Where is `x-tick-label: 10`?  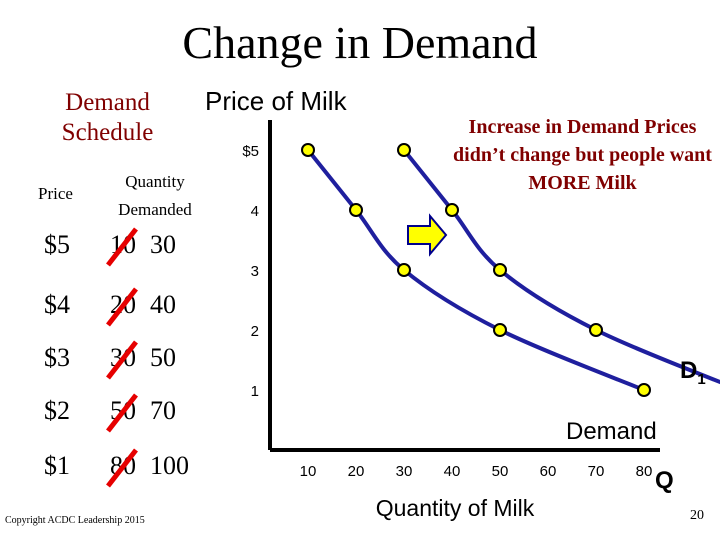 x-tick-label: 10 is located at coordinates (308, 471).